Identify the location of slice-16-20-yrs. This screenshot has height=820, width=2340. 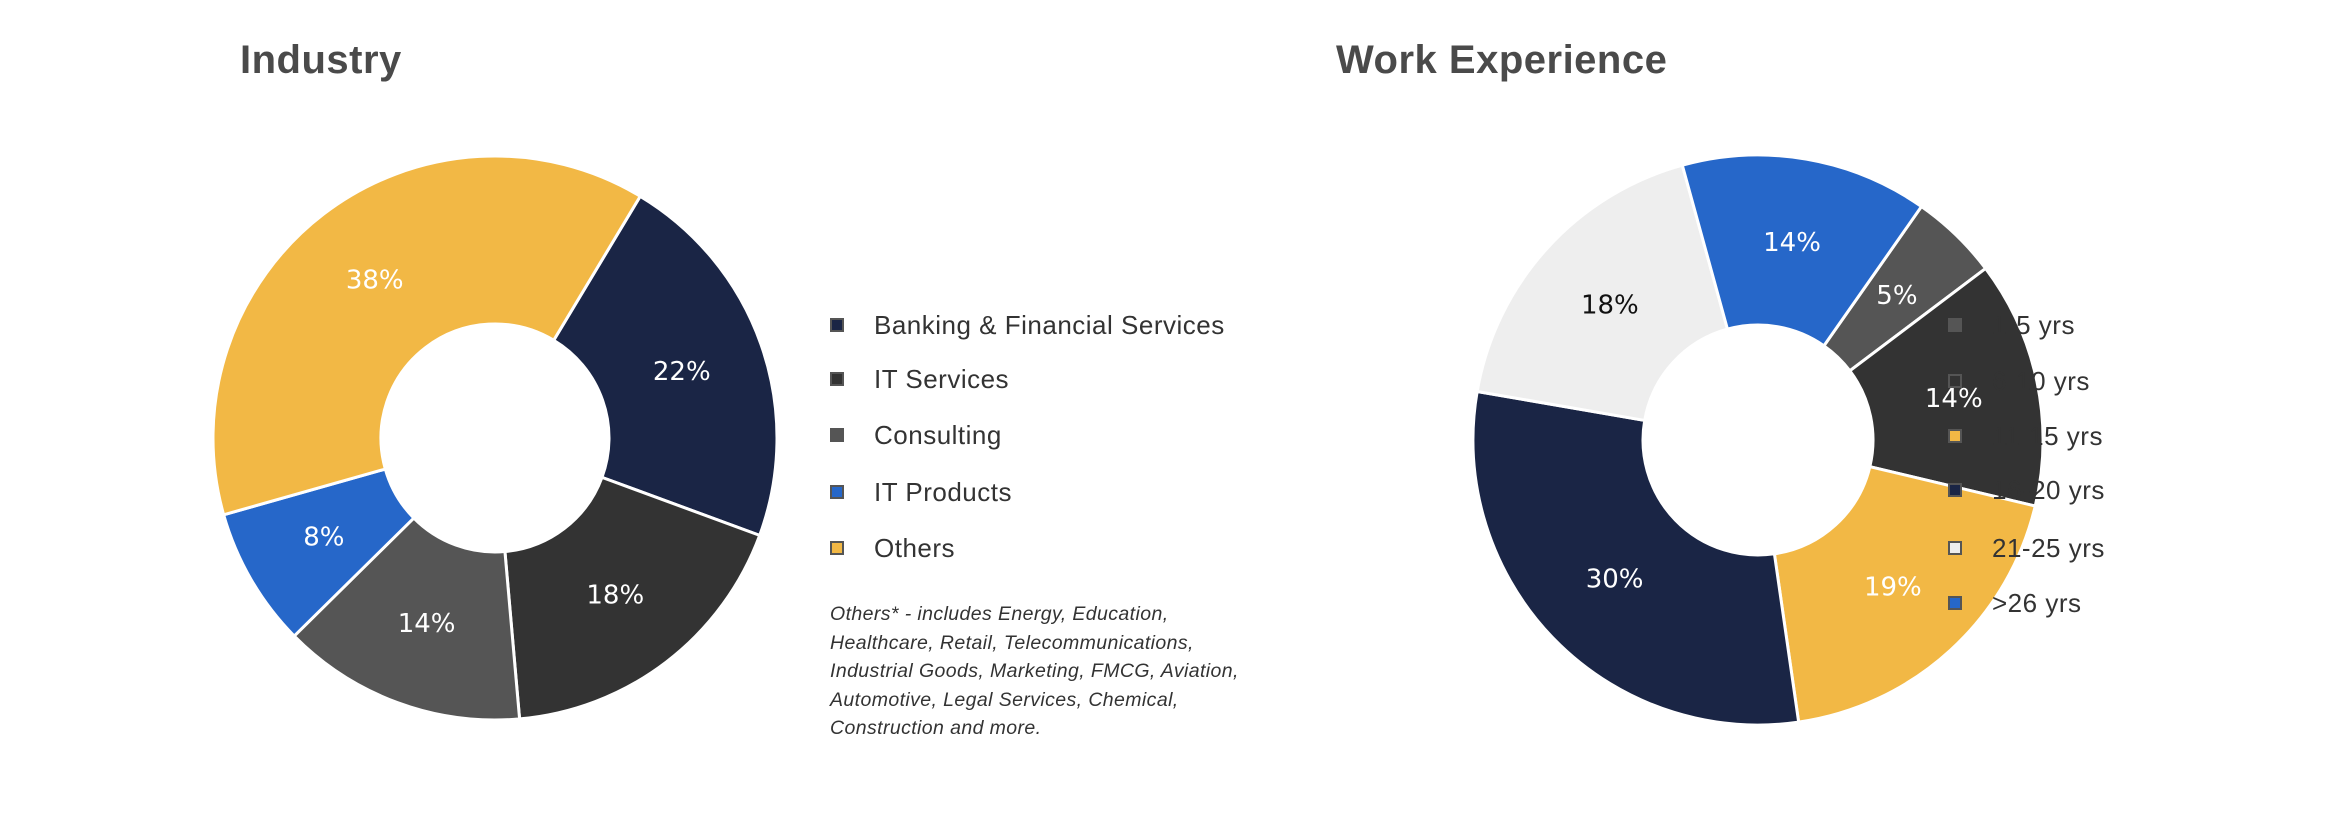
(1636, 558).